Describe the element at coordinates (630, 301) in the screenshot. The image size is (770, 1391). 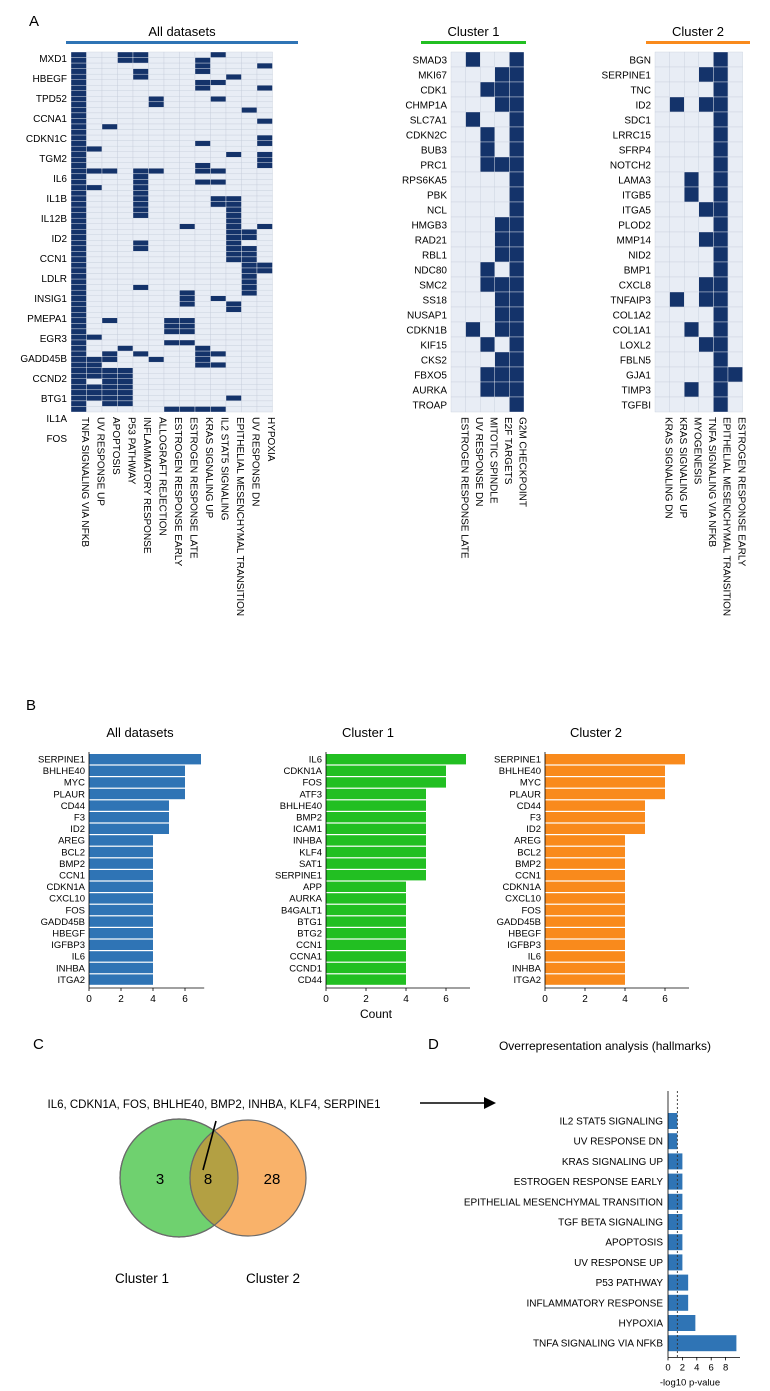
I see `heatmap-row-label: TNFAIP3` at that location.